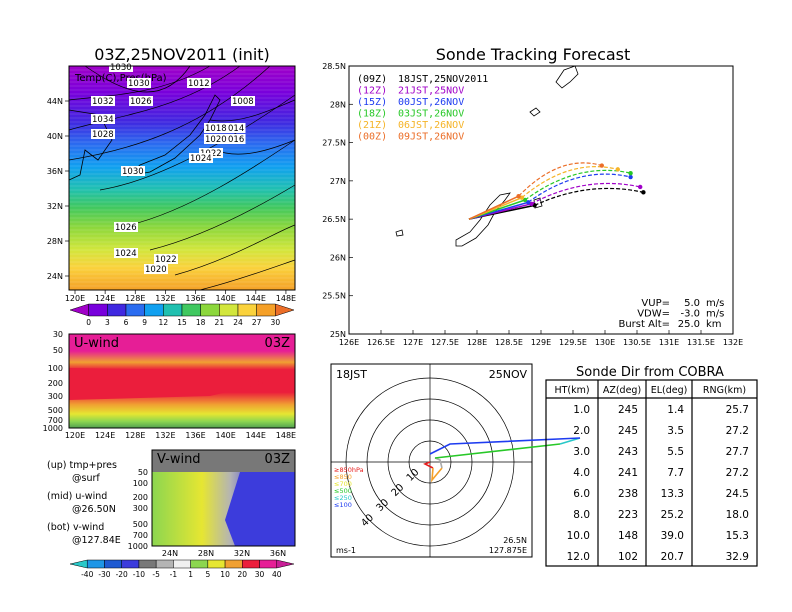 The width and height of the screenshot is (792, 612). Describe the element at coordinates (581, 494) in the screenshot. I see `table-cell: 6.0` at that location.